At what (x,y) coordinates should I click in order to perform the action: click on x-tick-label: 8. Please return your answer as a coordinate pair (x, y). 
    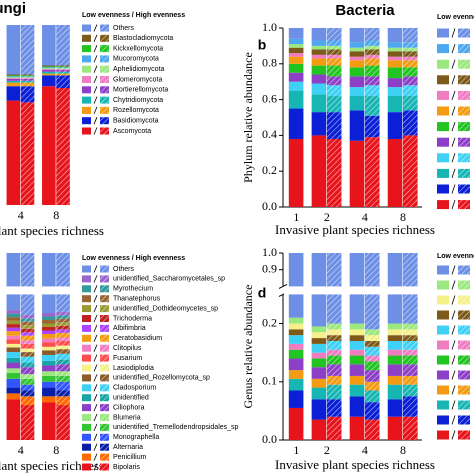
    Looking at the image, I should click on (403, 450).